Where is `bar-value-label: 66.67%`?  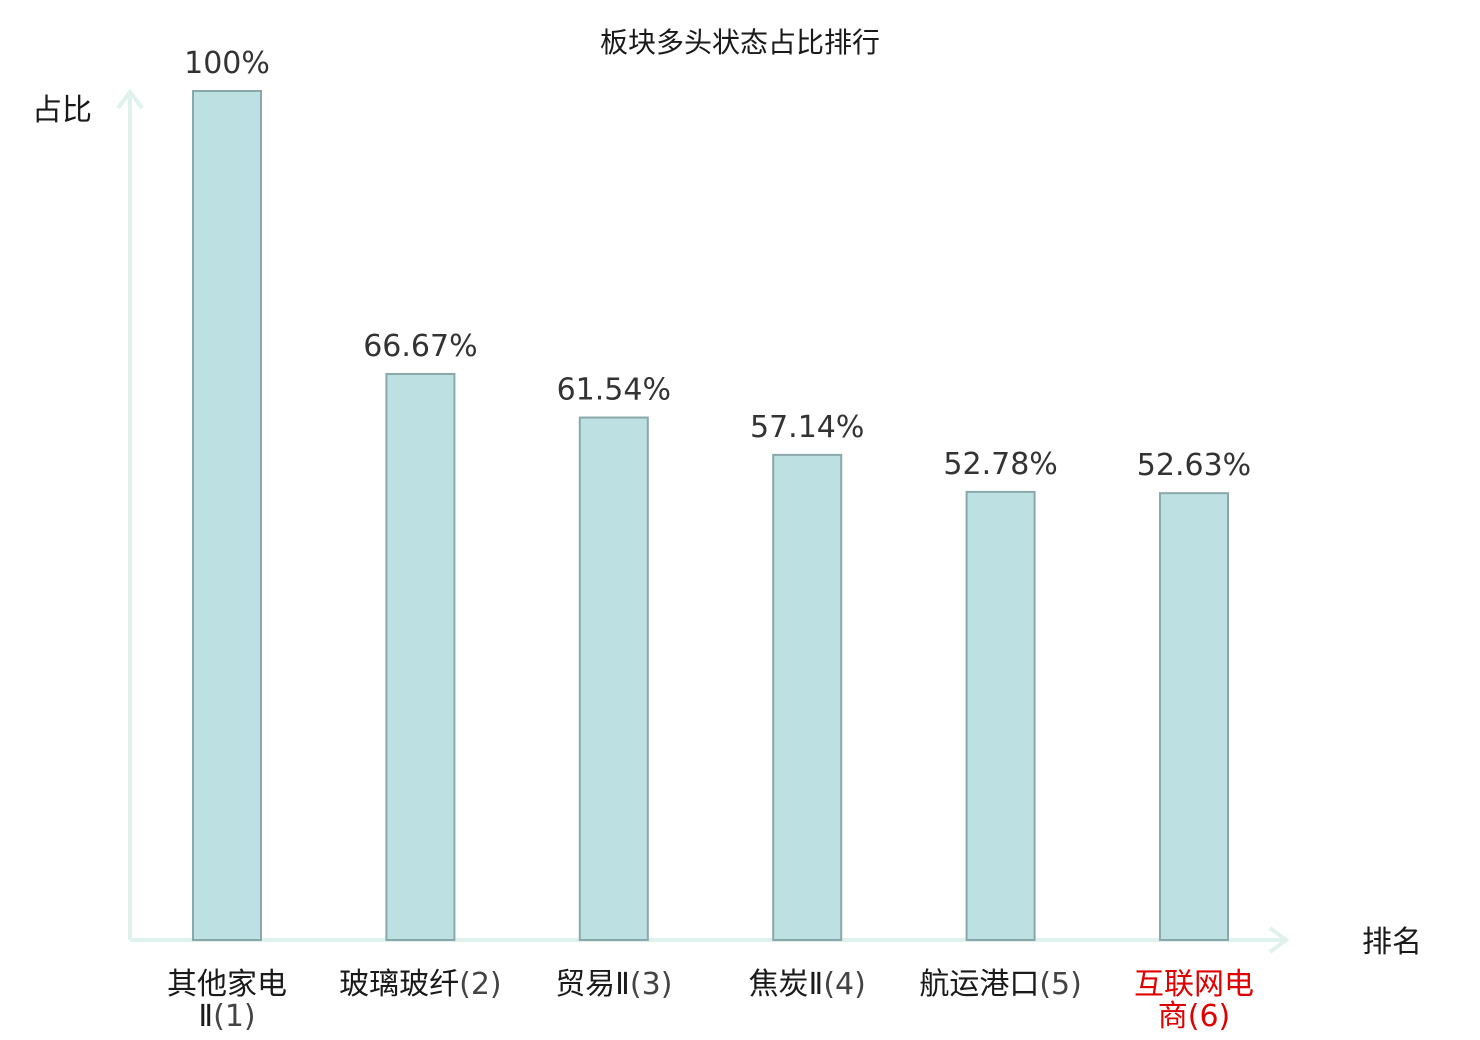
bar-value-label: 66.67% is located at coordinates (420, 346).